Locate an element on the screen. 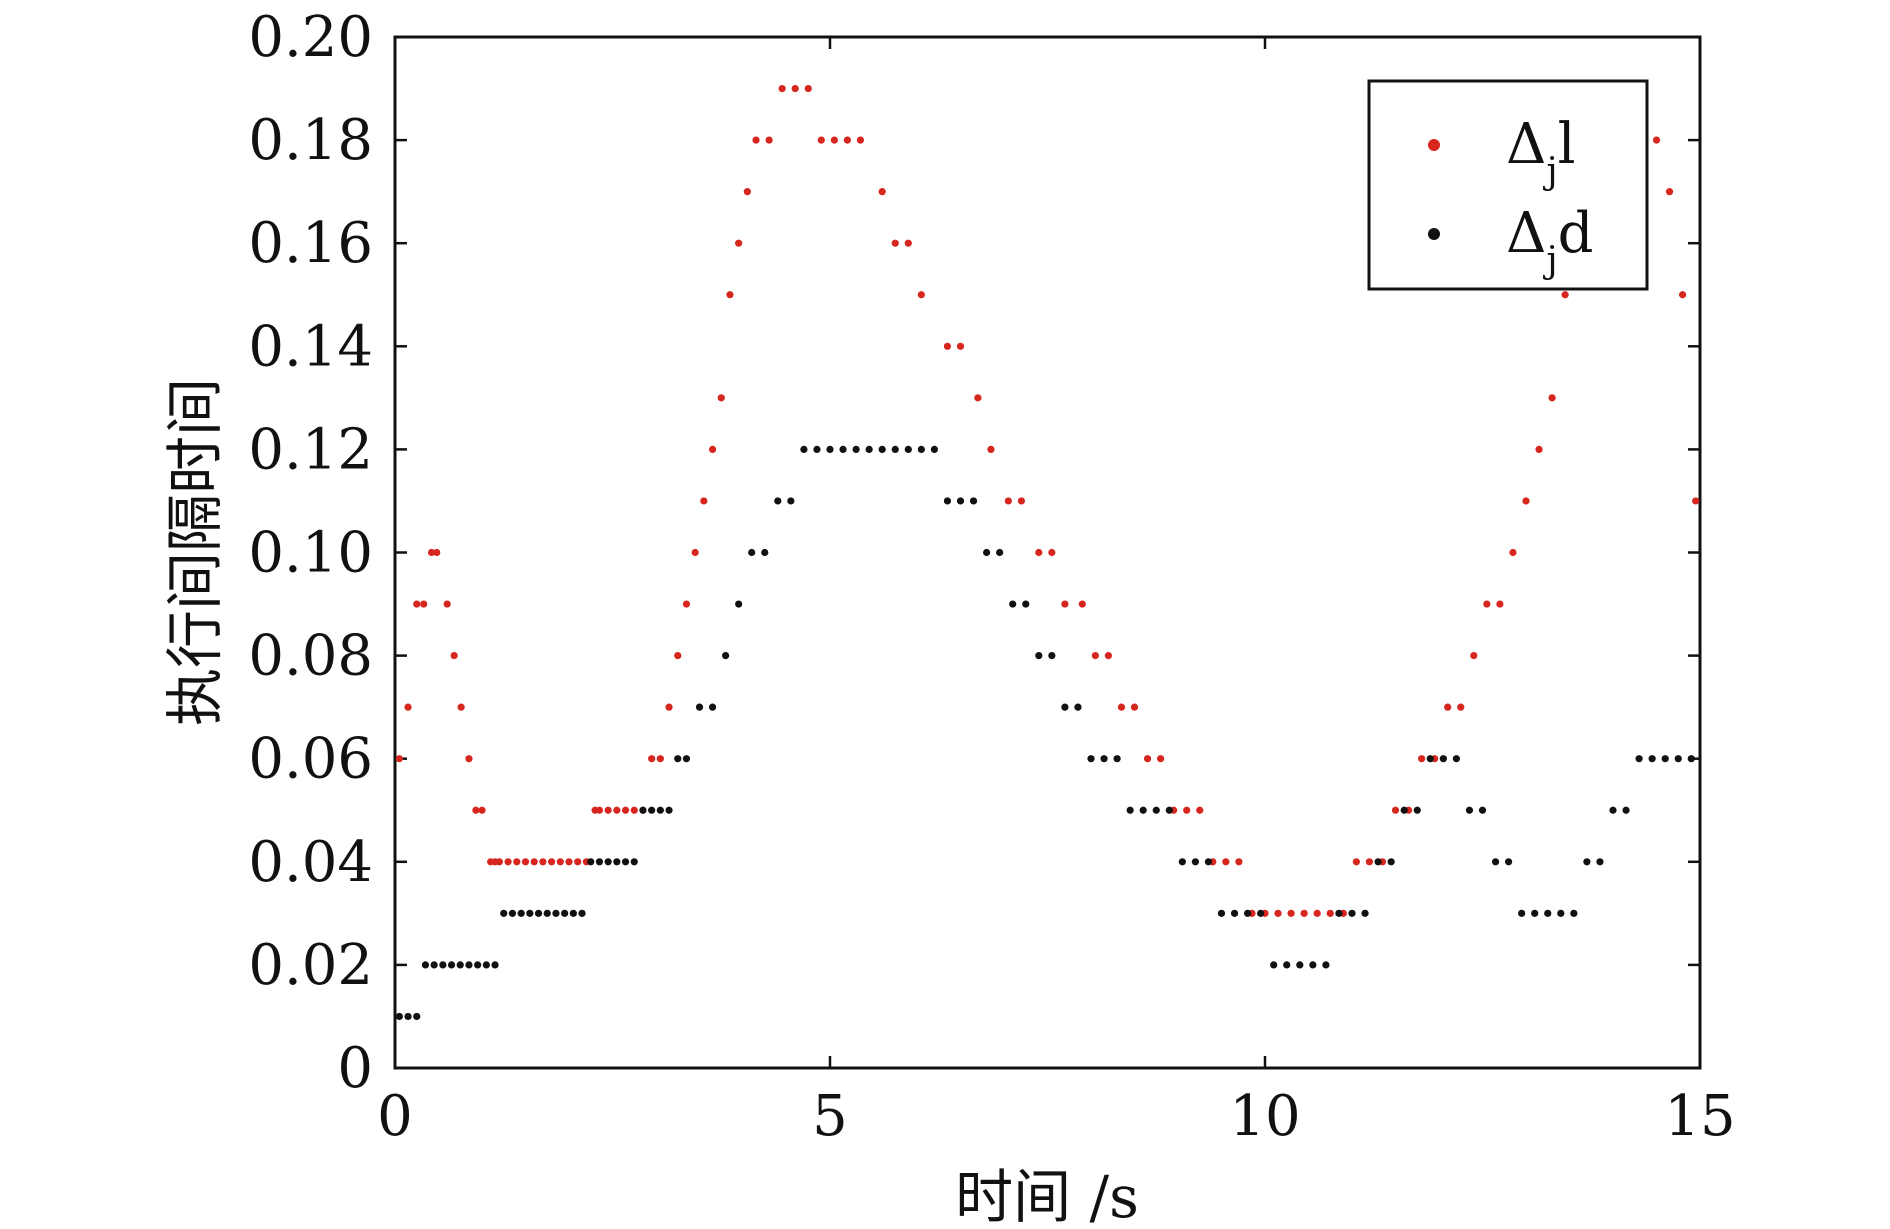 This screenshot has width=1890, height=1229. x-tick-label: 15 is located at coordinates (1699, 1116).